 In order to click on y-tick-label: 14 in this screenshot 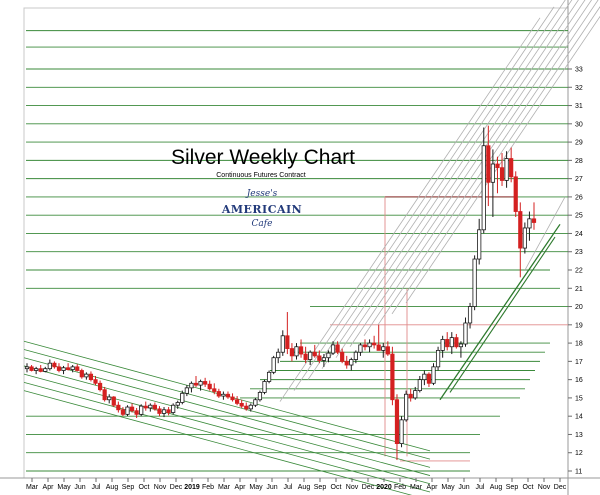, I will do `click(579, 417)`.